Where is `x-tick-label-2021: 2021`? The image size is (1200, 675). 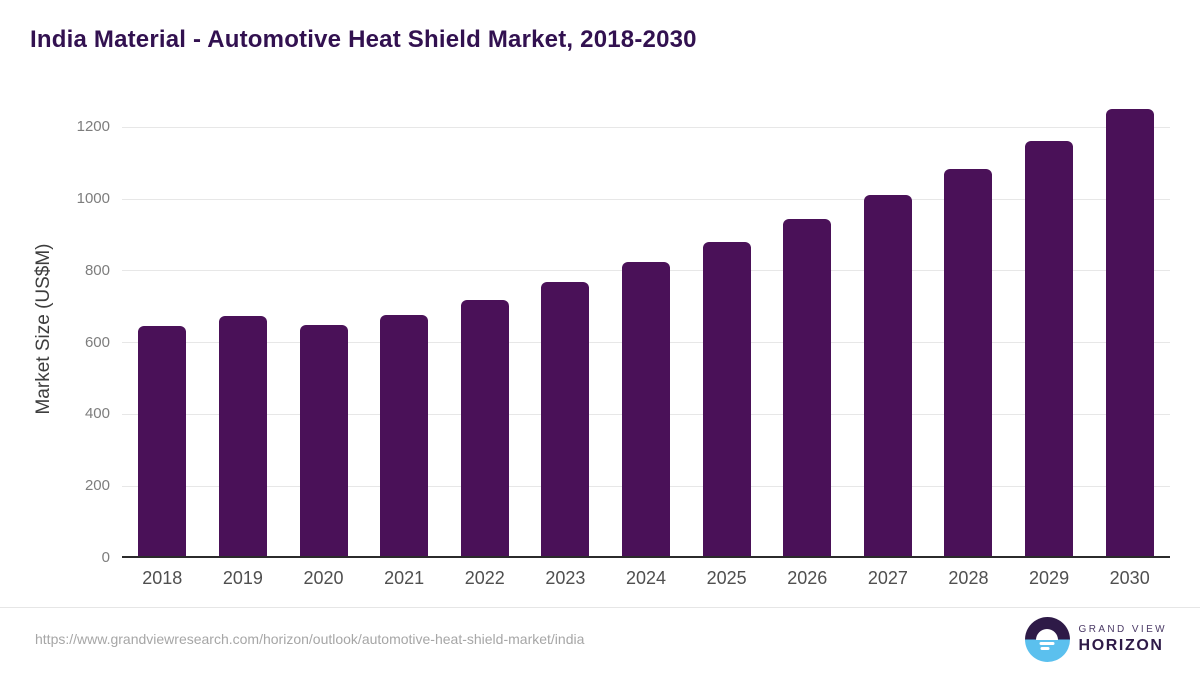
x-tick-label-2021: 2021 is located at coordinates (404, 578).